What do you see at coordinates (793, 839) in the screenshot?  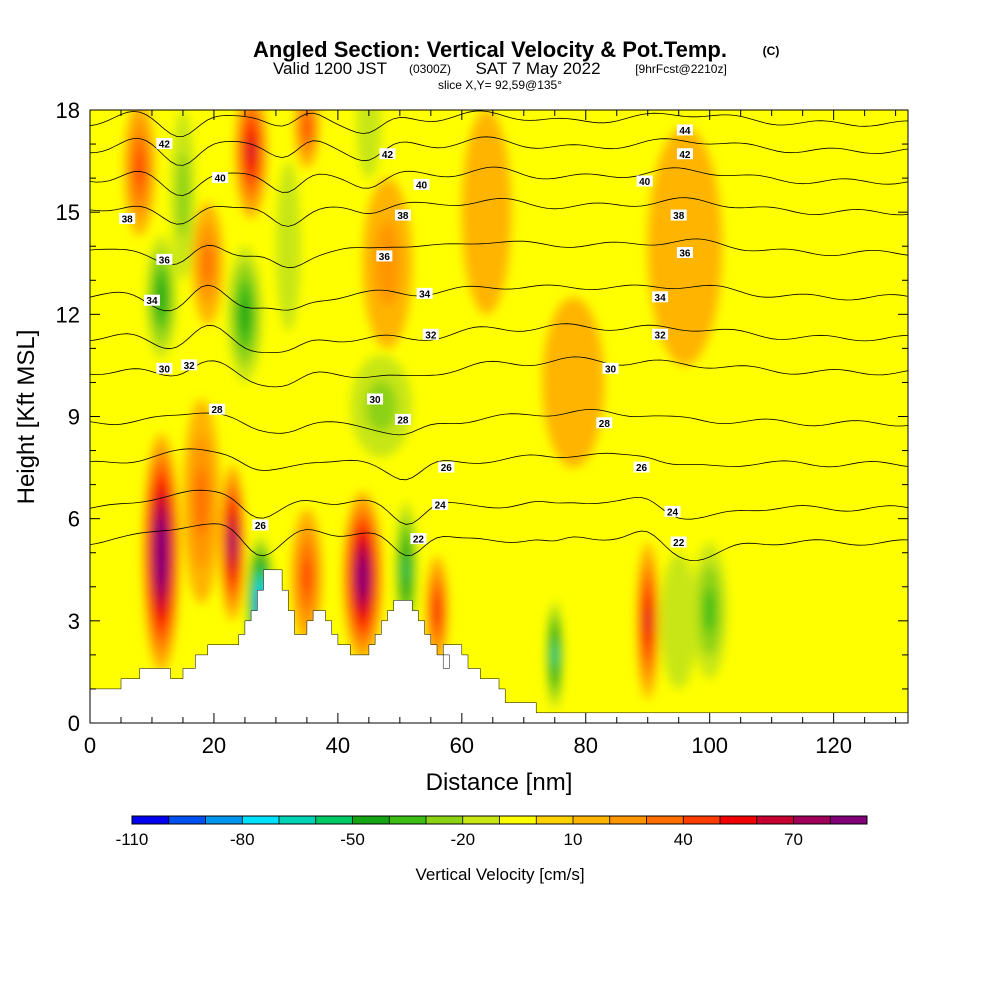 I see `colorbar-tick-label: 70` at bounding box center [793, 839].